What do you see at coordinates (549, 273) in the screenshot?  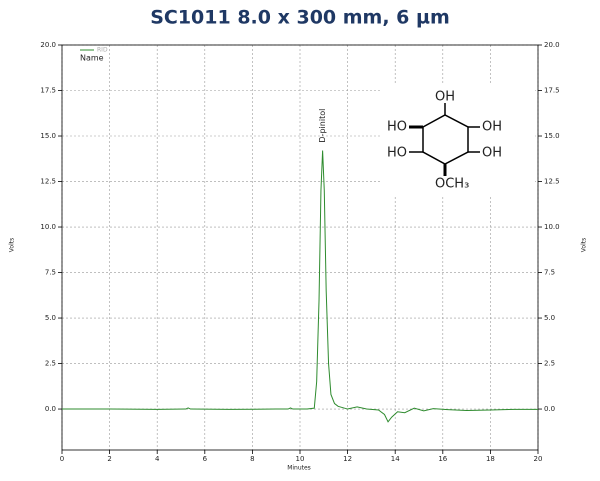 I see `y2-tick-label: 7.5` at bounding box center [549, 273].